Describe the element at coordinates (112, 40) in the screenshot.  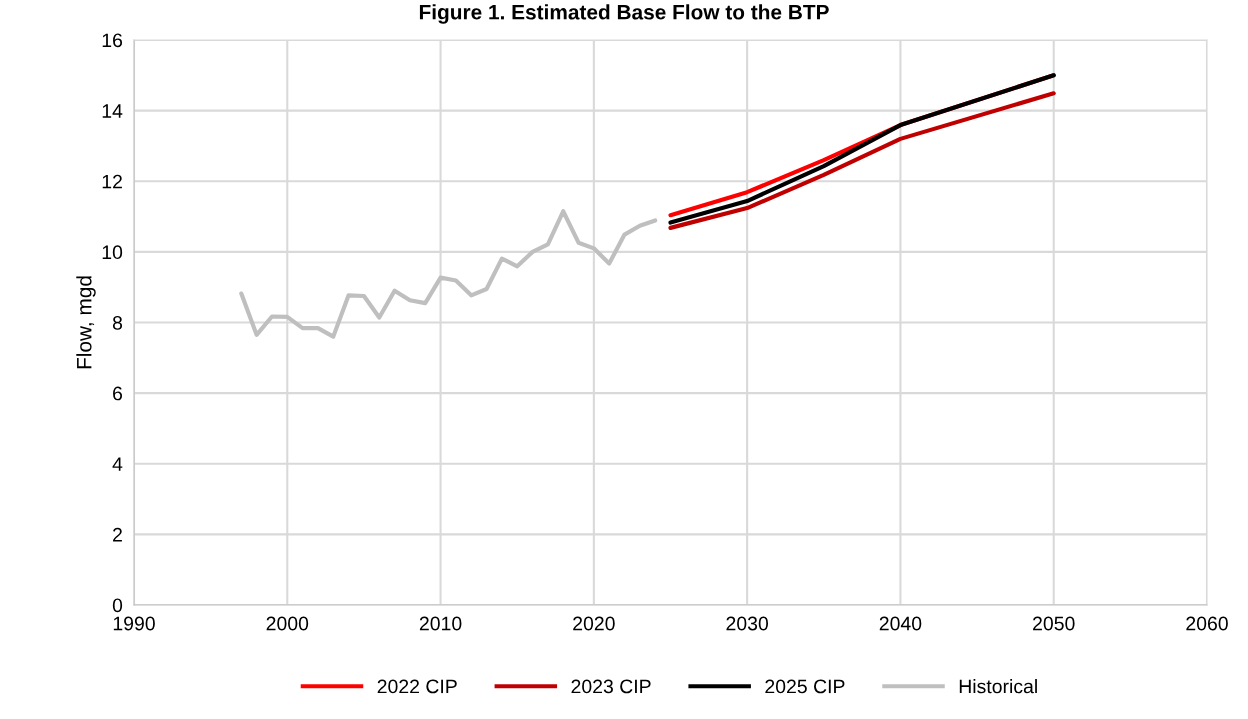
I see `y-tick-label: 16` at that location.